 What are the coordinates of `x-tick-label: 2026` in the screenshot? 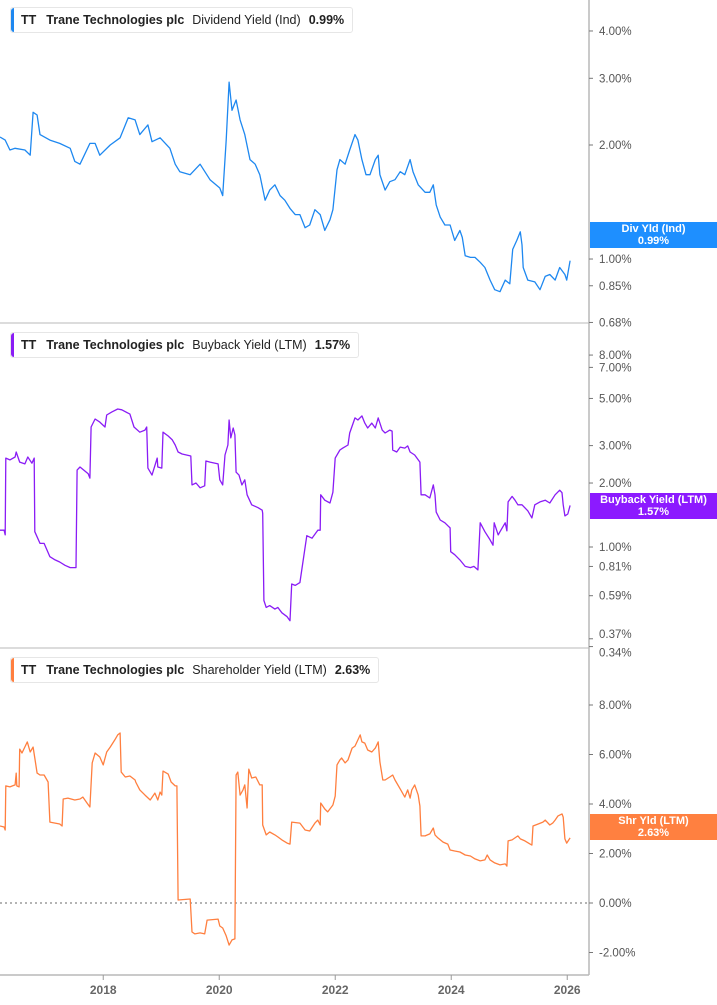 It's located at (567, 990).